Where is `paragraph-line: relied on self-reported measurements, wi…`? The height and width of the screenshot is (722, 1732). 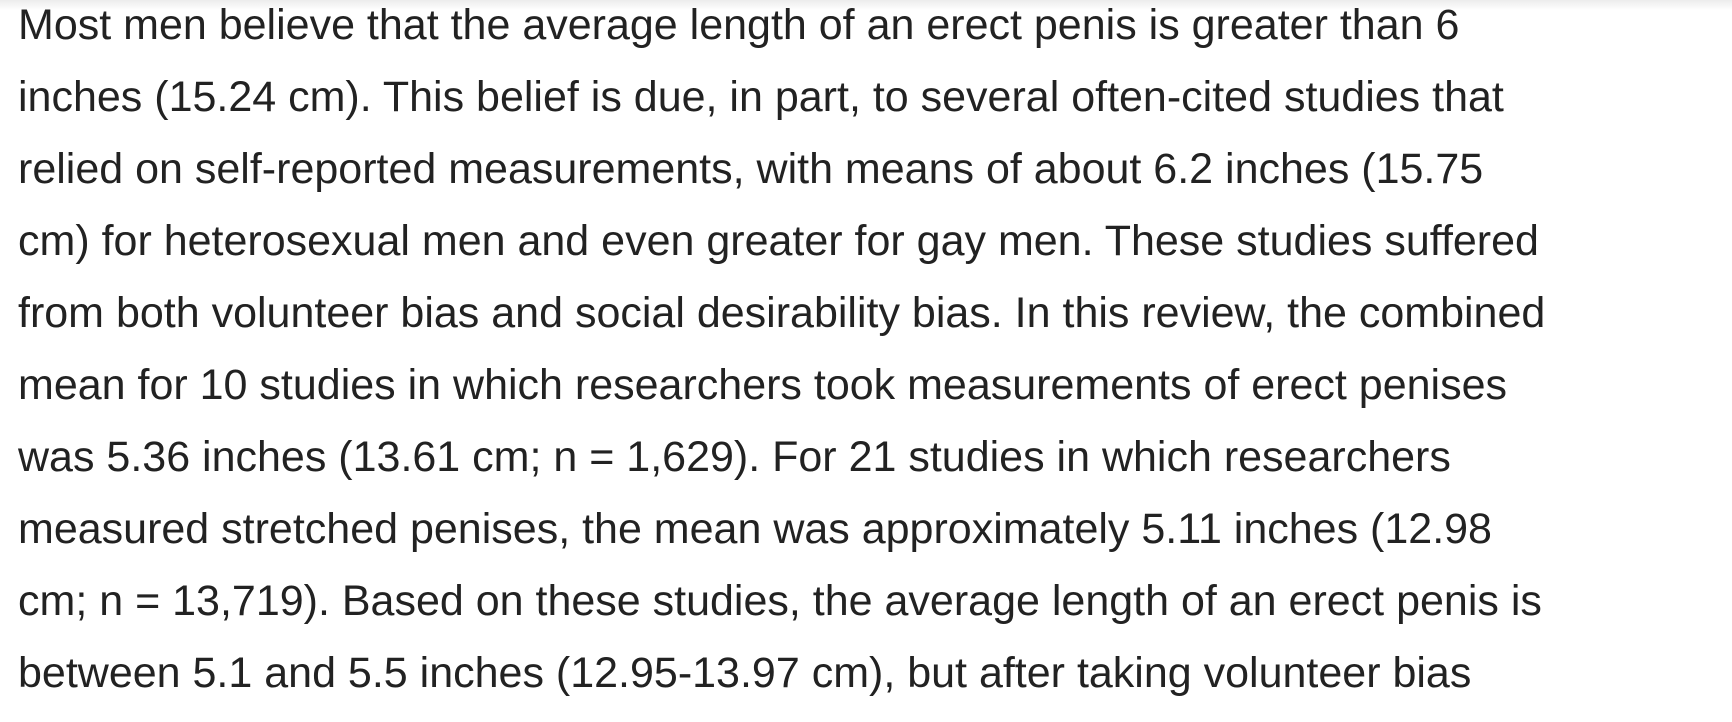
paragraph-line: relied on self-reported measurements, wi… is located at coordinates (751, 169).